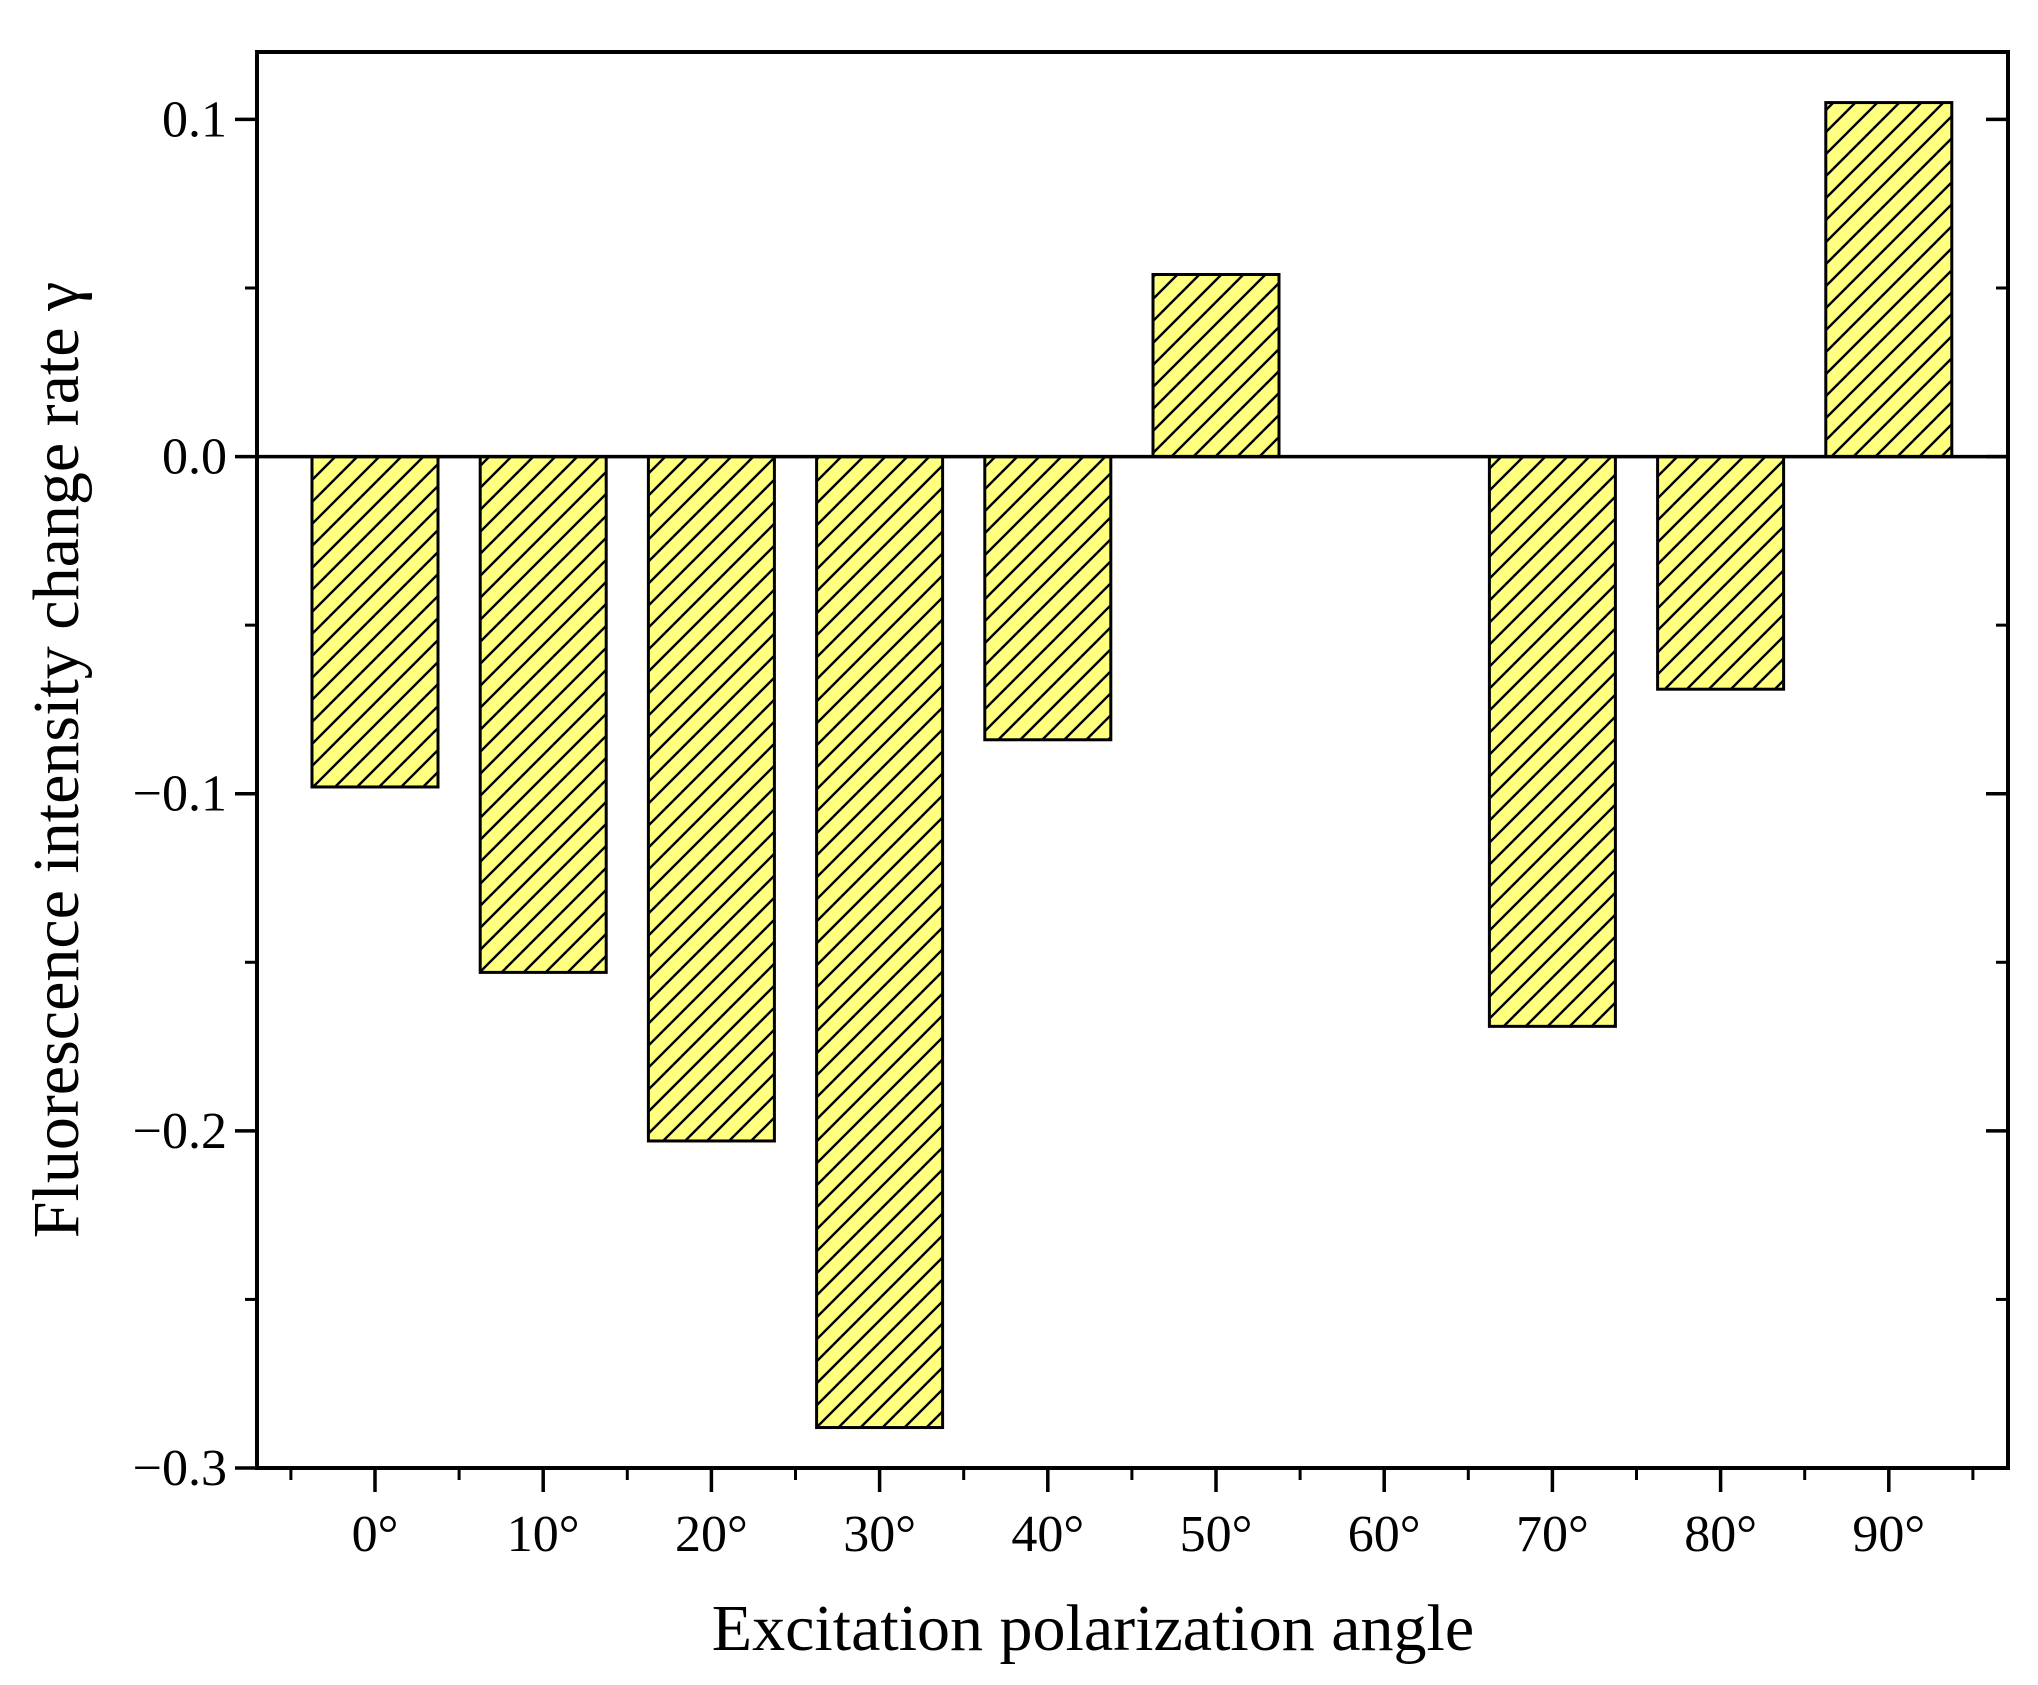 The height and width of the screenshot is (1685, 2038). What do you see at coordinates (1216, 366) in the screenshot?
I see `bar-50deg` at bounding box center [1216, 366].